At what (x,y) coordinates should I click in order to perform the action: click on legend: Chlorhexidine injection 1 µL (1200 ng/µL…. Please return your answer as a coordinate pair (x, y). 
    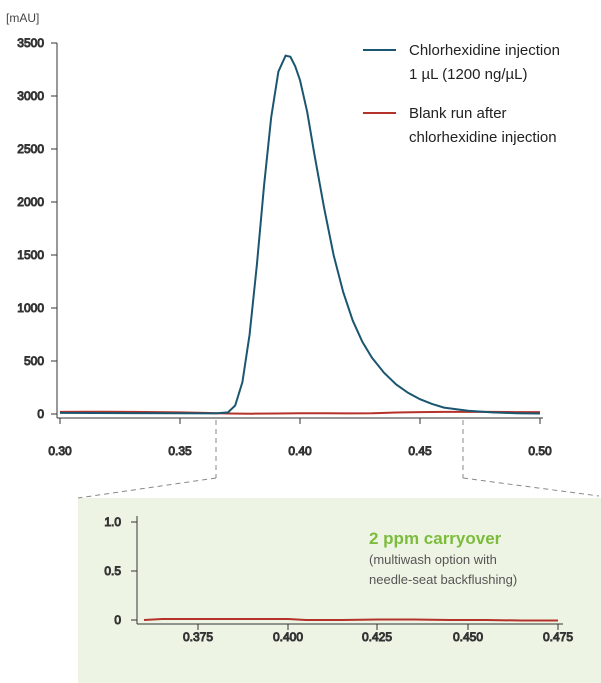
    Looking at the image, I should click on (461, 94).